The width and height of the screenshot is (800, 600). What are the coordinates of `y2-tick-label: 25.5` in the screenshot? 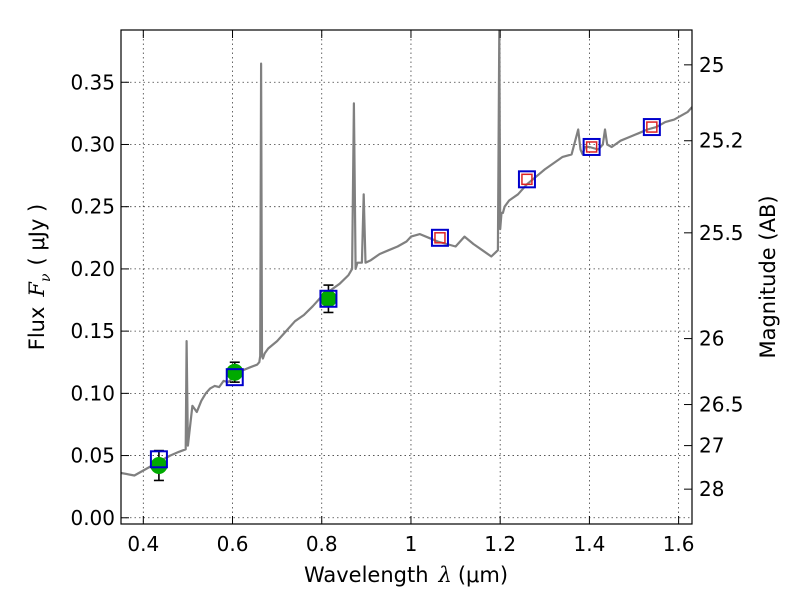 It's located at (721, 233).